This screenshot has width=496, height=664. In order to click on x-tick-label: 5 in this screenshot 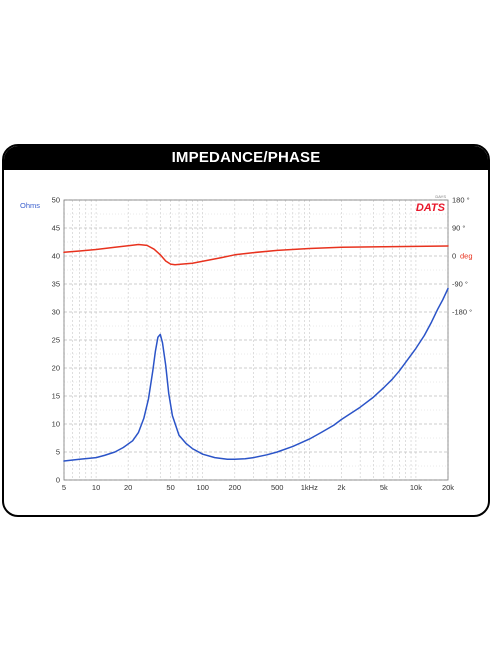, I will do `click(64, 487)`.